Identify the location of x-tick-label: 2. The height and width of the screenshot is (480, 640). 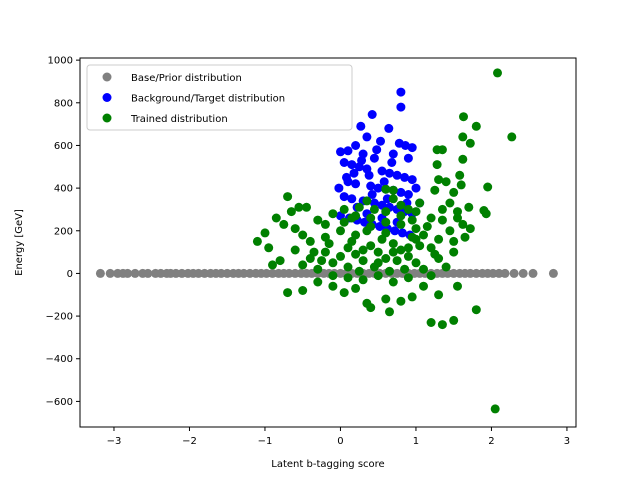
(491, 441).